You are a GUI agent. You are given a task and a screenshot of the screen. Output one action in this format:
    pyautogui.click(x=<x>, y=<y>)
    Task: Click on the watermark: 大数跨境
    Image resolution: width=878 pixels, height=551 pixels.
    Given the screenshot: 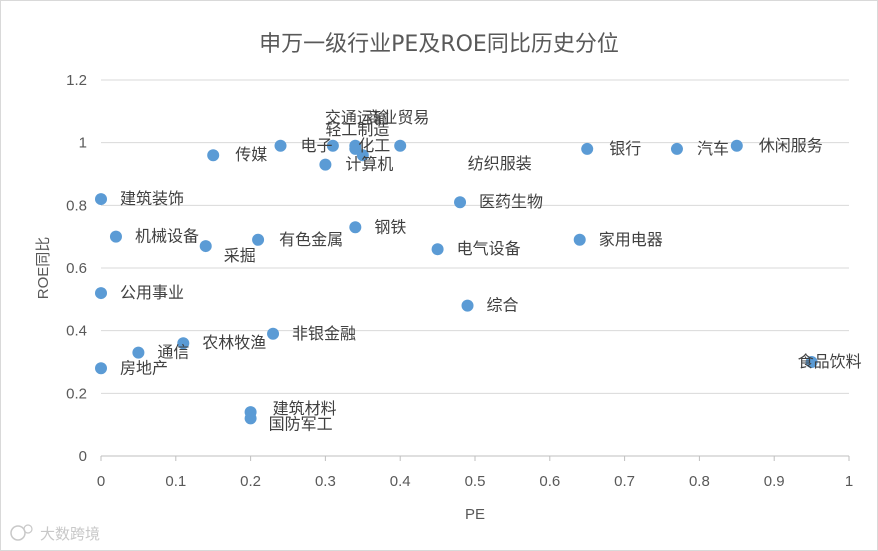 What is the action you would take?
    pyautogui.click(x=55, y=533)
    